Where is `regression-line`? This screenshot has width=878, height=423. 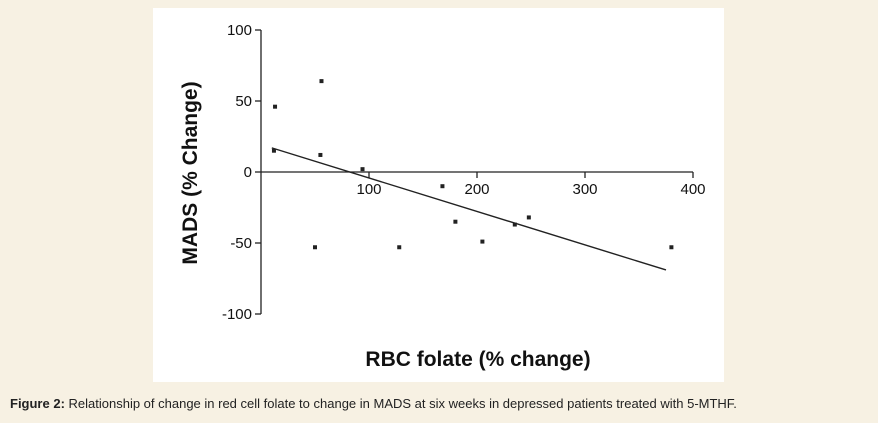
regression-line is located at coordinates (469, 209).